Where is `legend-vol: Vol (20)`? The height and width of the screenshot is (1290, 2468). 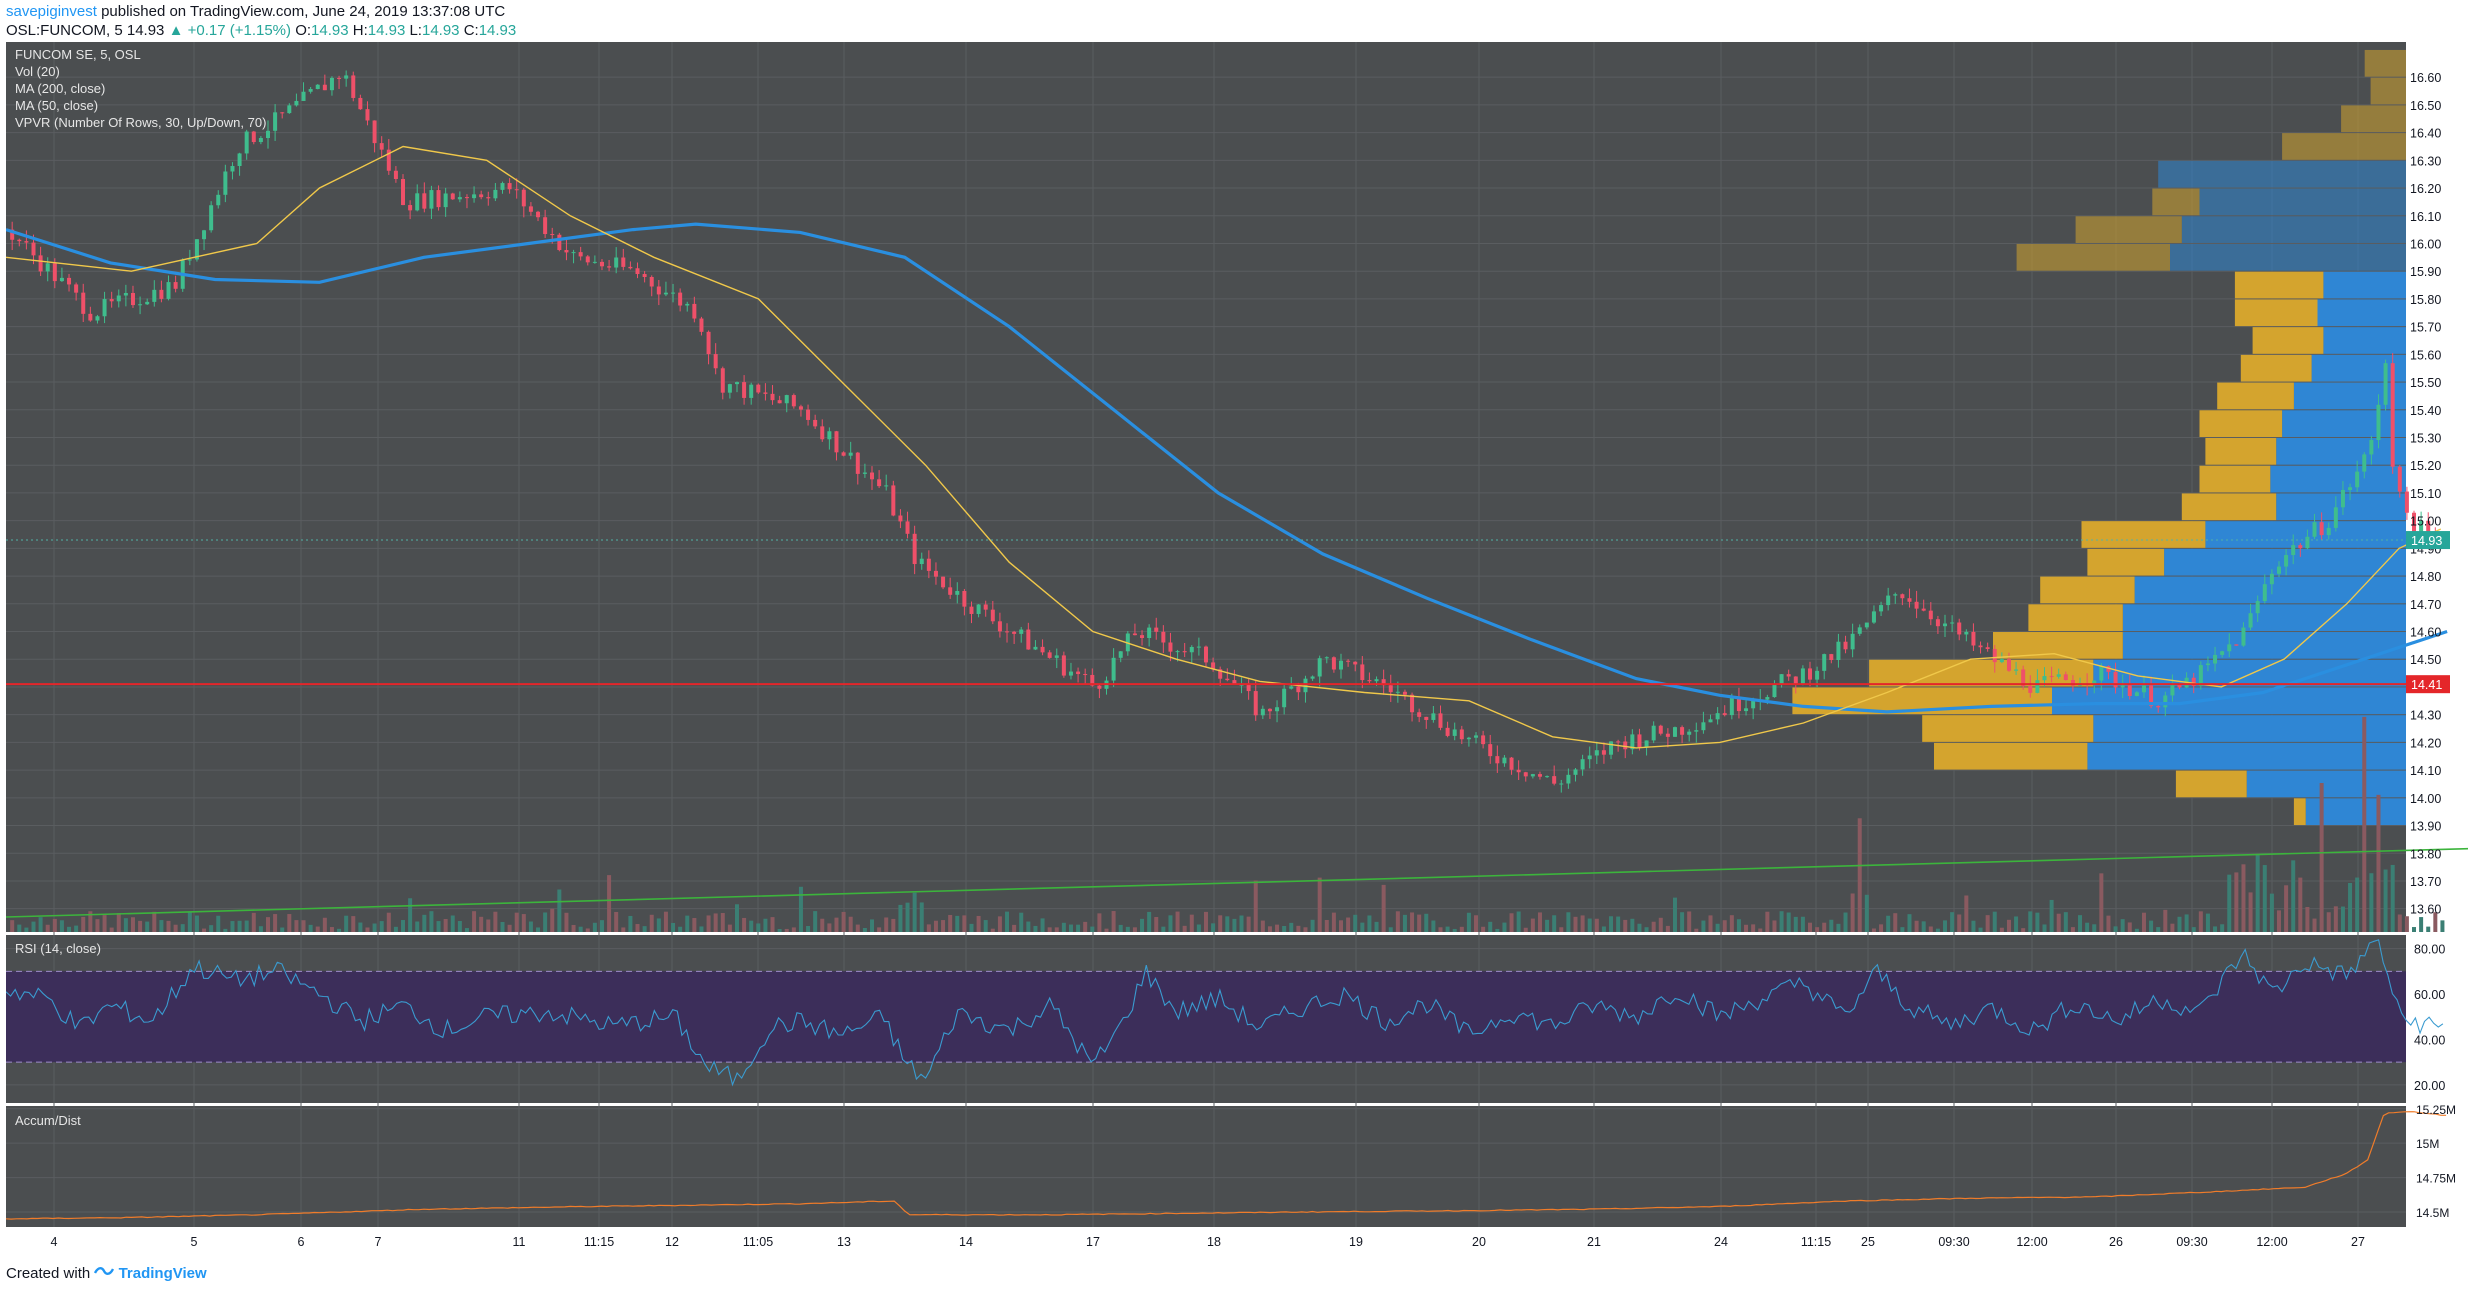
legend-vol: Vol (20) is located at coordinates (37, 71).